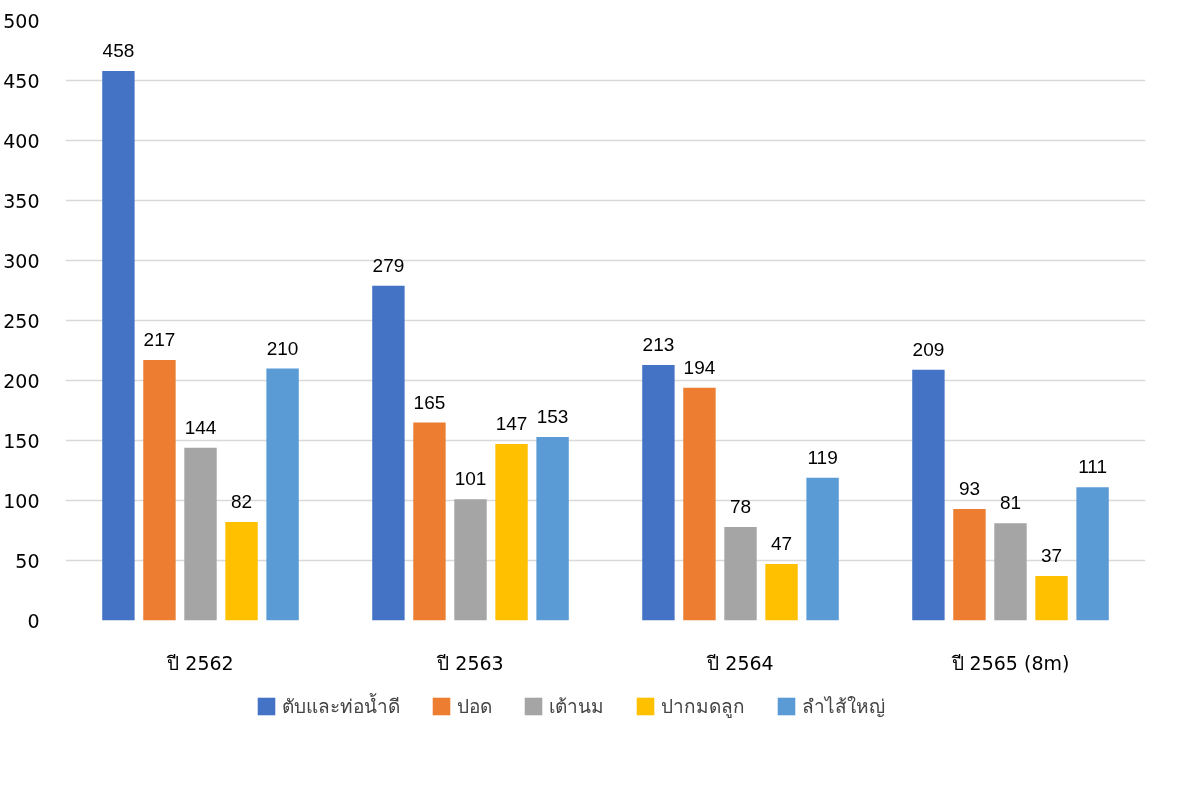 This screenshot has height=804, width=1191. What do you see at coordinates (388, 265) in the screenshot?
I see `data-label: 279` at bounding box center [388, 265].